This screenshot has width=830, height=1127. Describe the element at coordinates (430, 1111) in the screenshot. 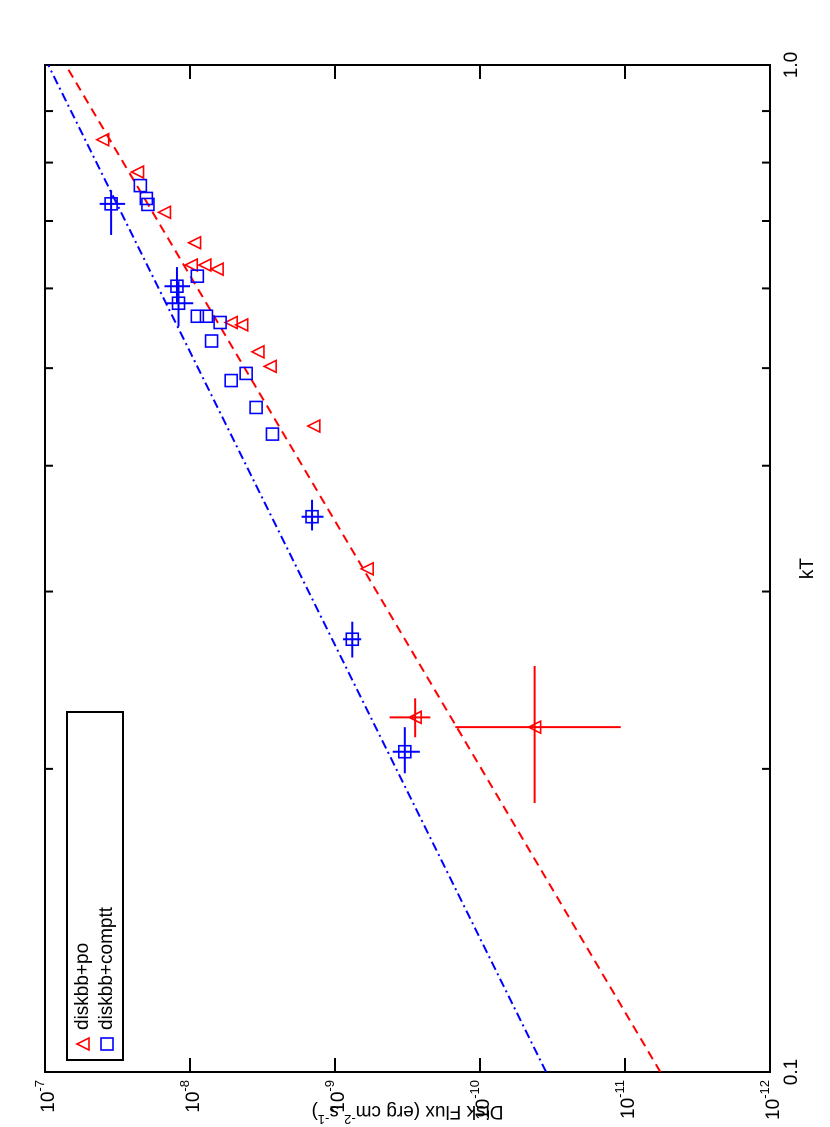

I see `y-label-text: Disk Flux (erg cm` at that location.